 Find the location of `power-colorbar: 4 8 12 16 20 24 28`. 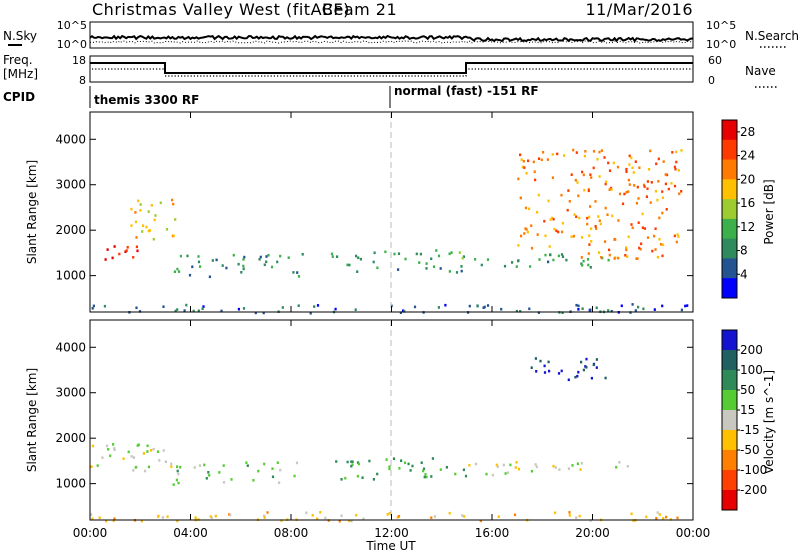

power-colorbar: 4 8 12 16 20 24 28 is located at coordinates (738, 209).